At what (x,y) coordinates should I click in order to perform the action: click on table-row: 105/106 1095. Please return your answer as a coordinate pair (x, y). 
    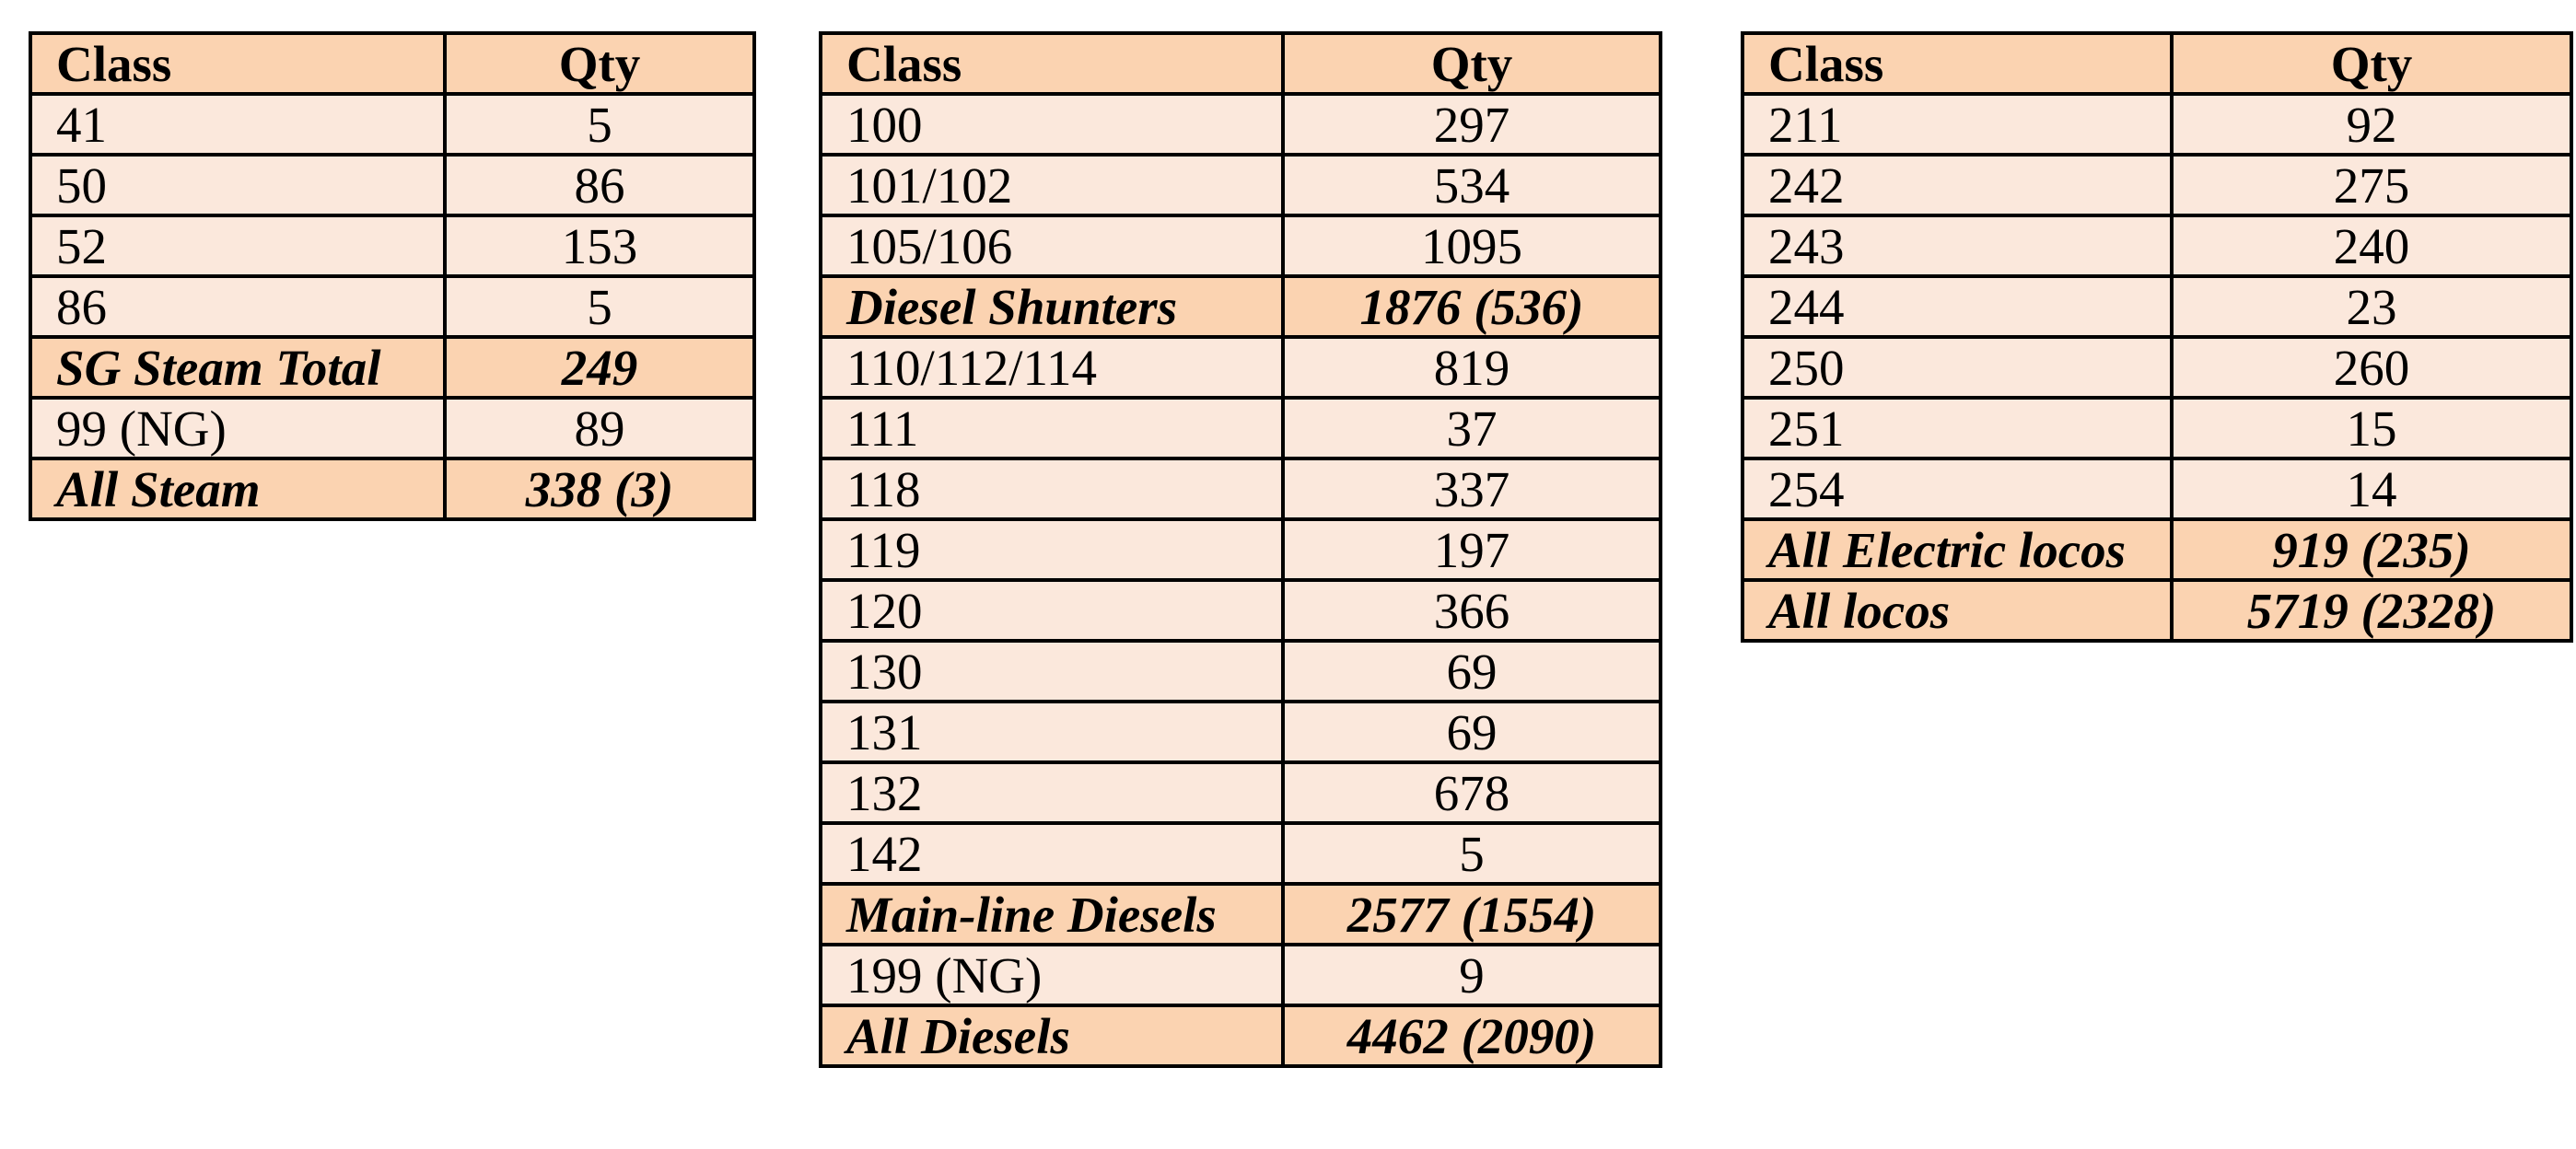
    Looking at the image, I should click on (1240, 246).